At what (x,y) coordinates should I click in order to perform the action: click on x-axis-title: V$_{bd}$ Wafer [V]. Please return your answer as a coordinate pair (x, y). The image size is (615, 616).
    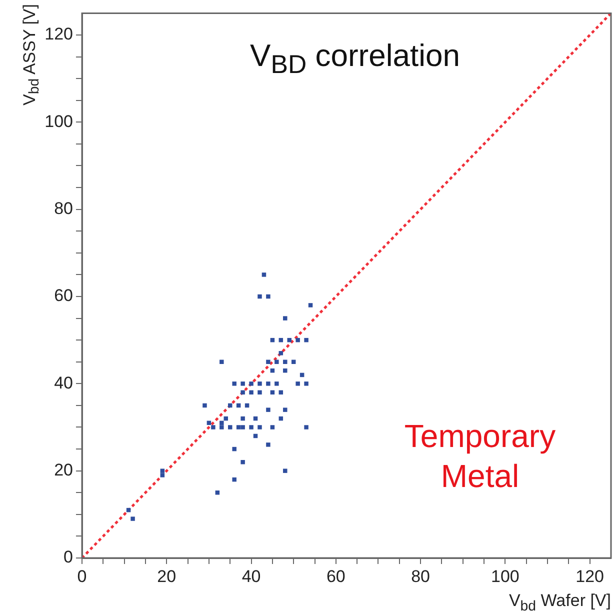
    Looking at the image, I should click on (559, 602).